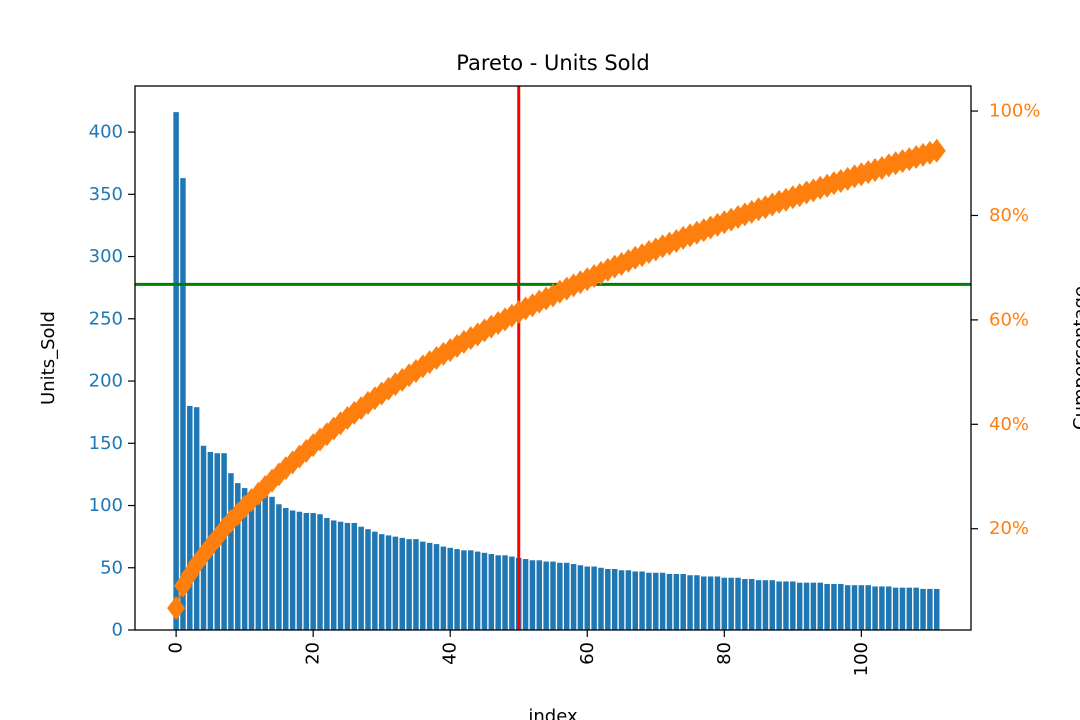 The image size is (1080, 720). Describe the element at coordinates (1005, 320) in the screenshot. I see `right-y-axis: 20% 40% 60% 80% 100%` at that location.